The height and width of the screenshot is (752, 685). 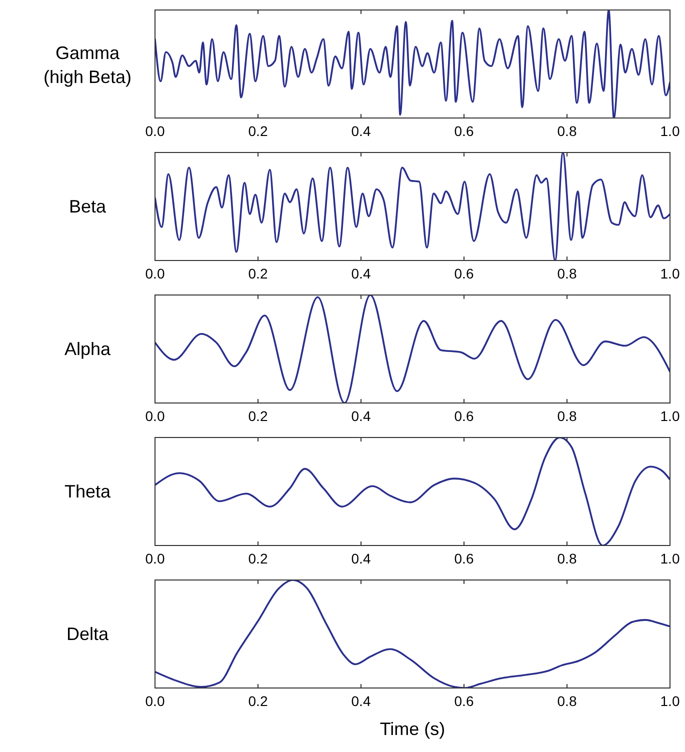 I want to click on y-axis-title: Beta, so click(x=87, y=206).